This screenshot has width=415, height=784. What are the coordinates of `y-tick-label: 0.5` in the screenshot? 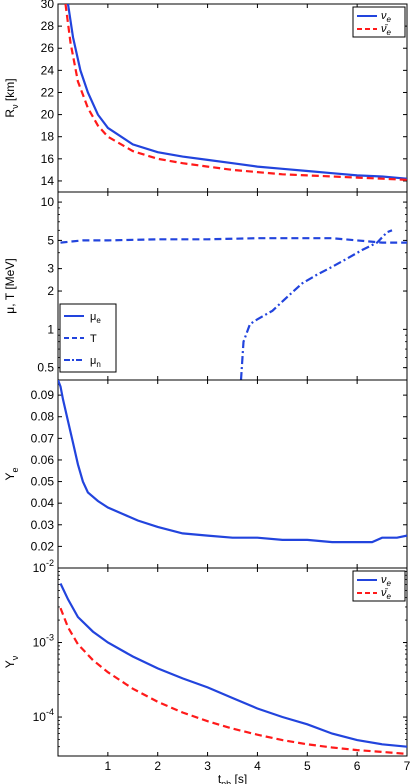 It's located at (45, 368).